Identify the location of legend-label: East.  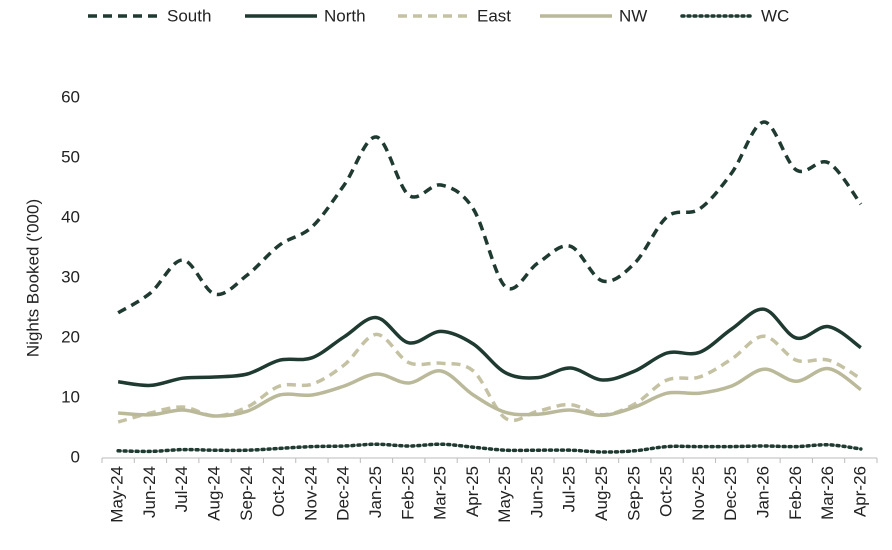
(494, 15).